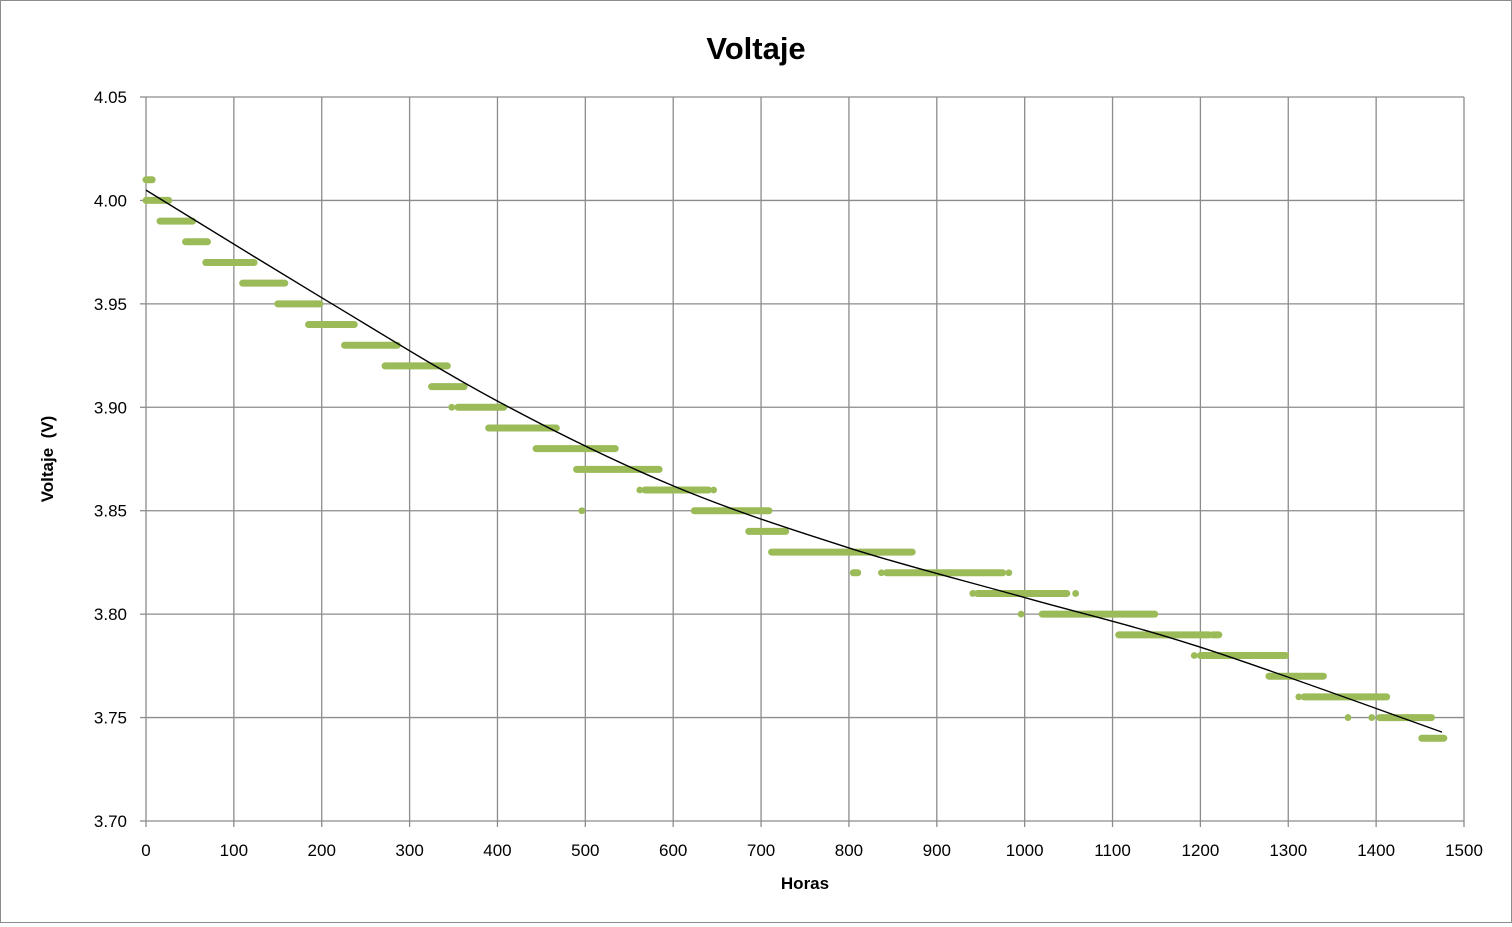 The image size is (1512, 927). What do you see at coordinates (755, 48) in the screenshot?
I see `chart-title: Voltaje` at bounding box center [755, 48].